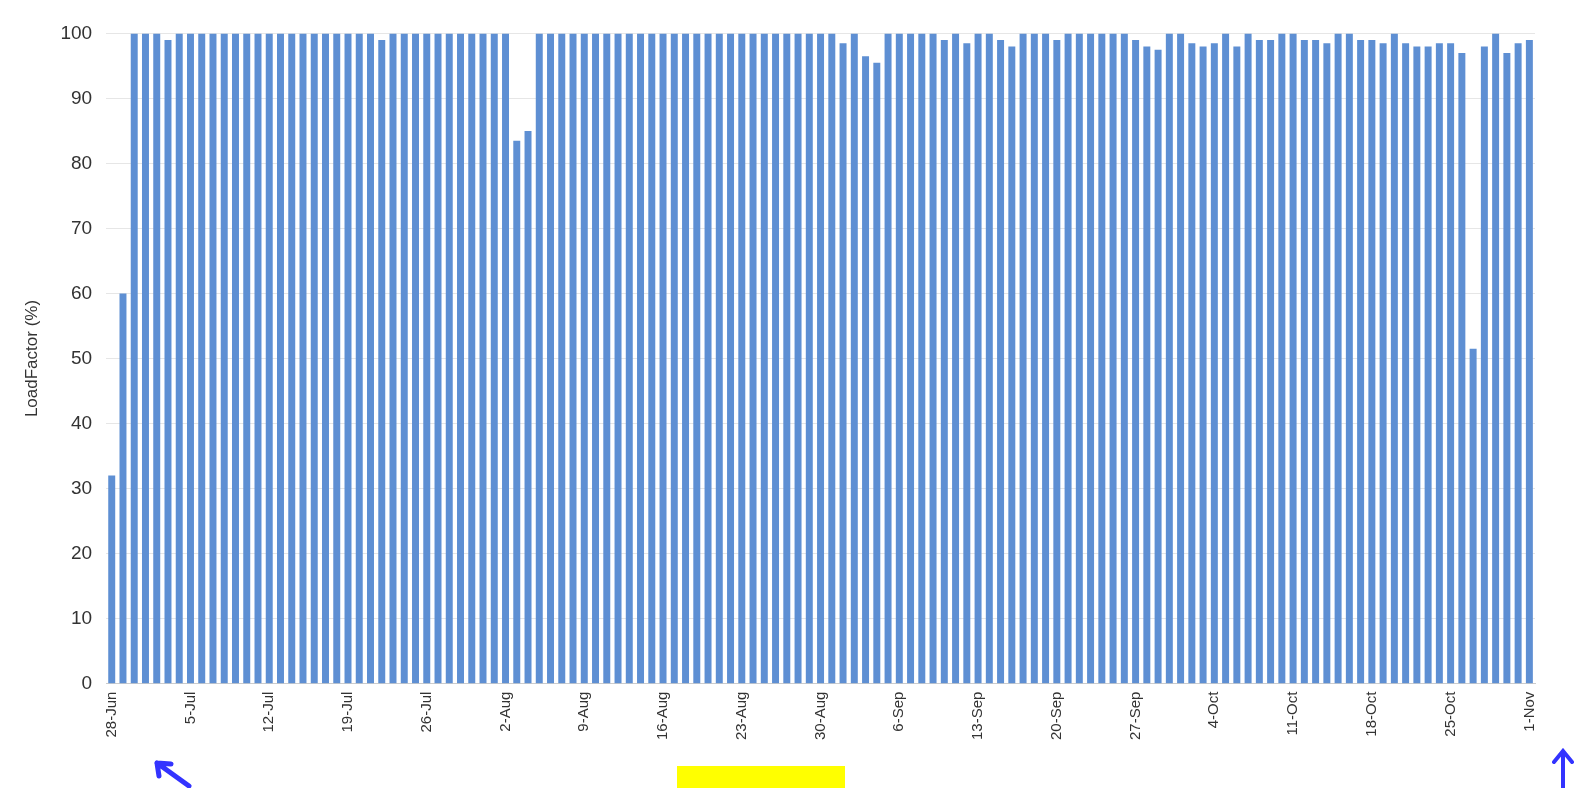 This screenshot has height=796, width=1583. Describe the element at coordinates (898, 711) in the screenshot. I see `x-tick-label: 6-Sep` at that location.